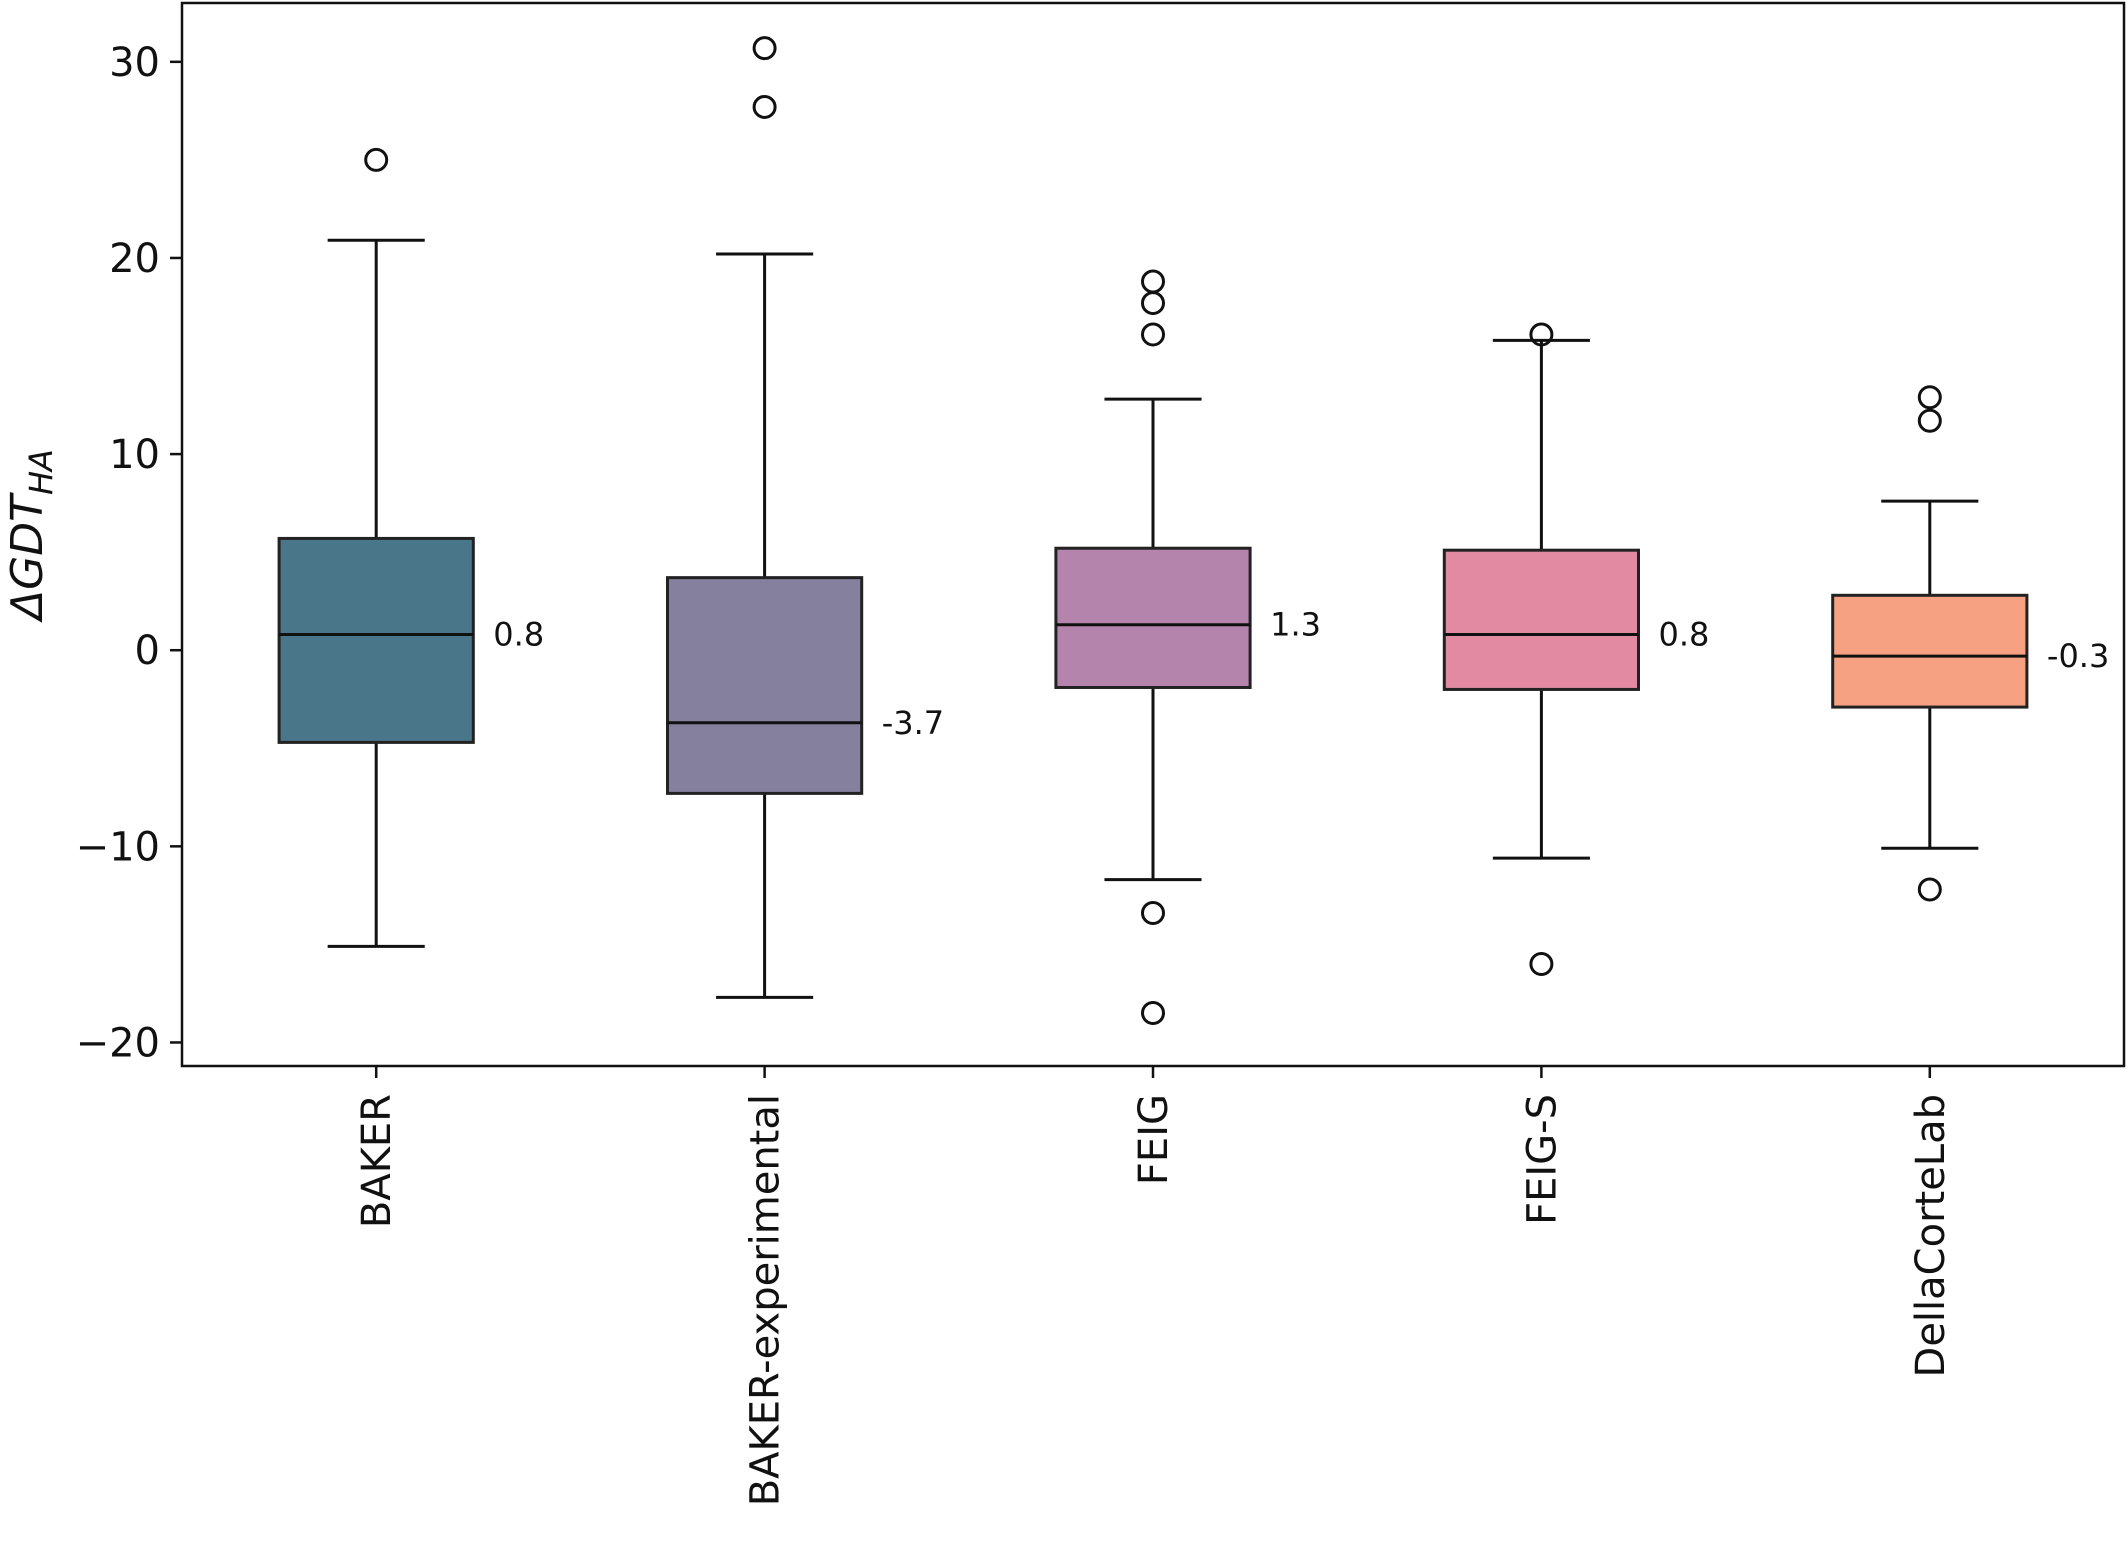 The width and height of the screenshot is (2128, 1556). I want to click on box-group-0: 0.8, so click(410, 547).